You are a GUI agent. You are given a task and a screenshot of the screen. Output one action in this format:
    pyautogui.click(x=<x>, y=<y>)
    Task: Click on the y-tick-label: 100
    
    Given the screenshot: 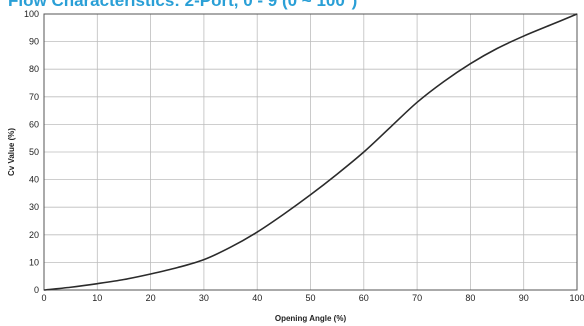 What is the action you would take?
    pyautogui.click(x=31, y=14)
    